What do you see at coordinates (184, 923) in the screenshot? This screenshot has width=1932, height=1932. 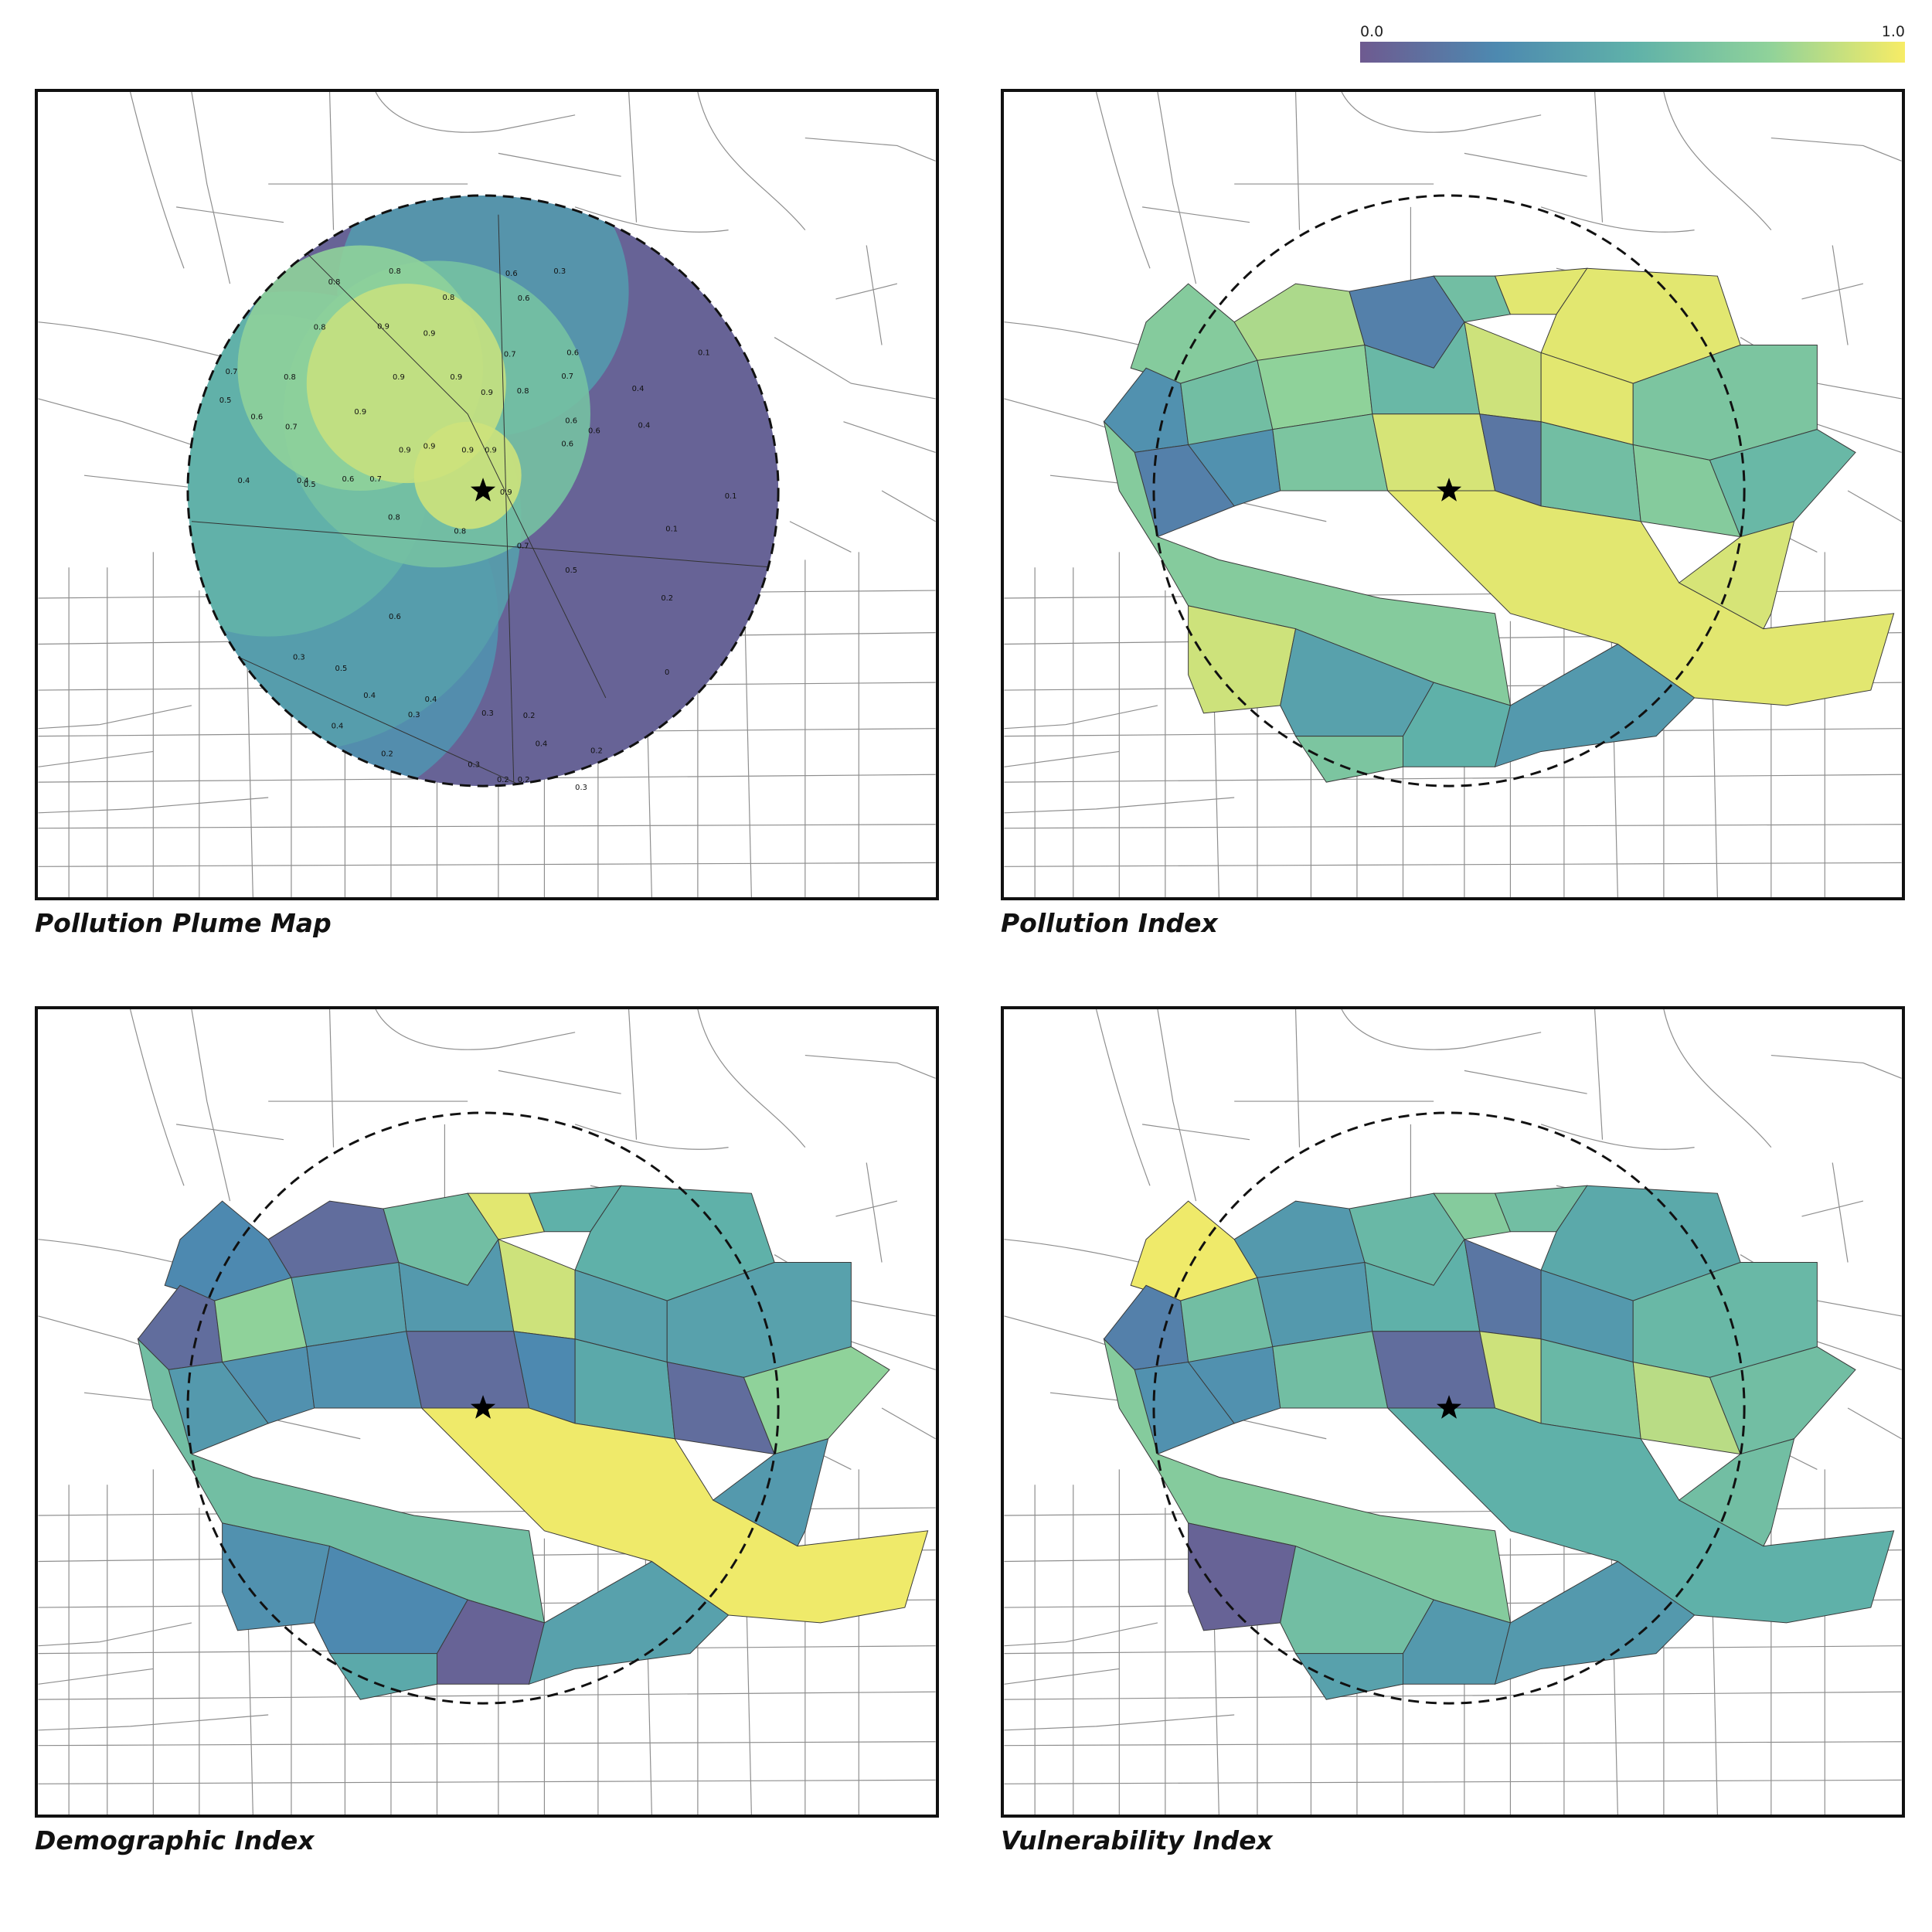 I see `caption-pollution-plume-map: Pollution Plume Map` at bounding box center [184, 923].